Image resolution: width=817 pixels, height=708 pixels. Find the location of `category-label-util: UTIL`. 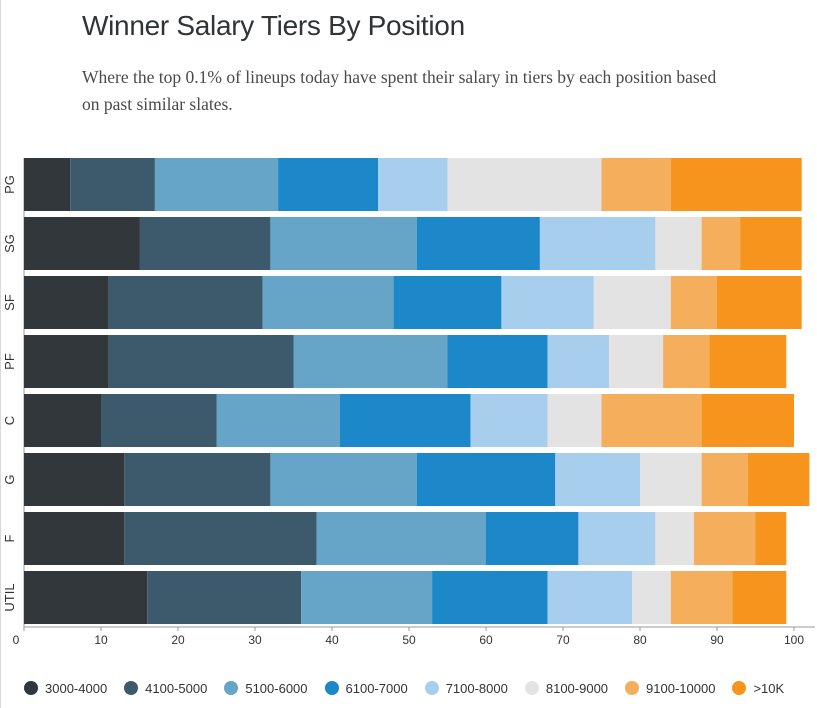

category-label-util: UTIL is located at coordinates (9, 597).